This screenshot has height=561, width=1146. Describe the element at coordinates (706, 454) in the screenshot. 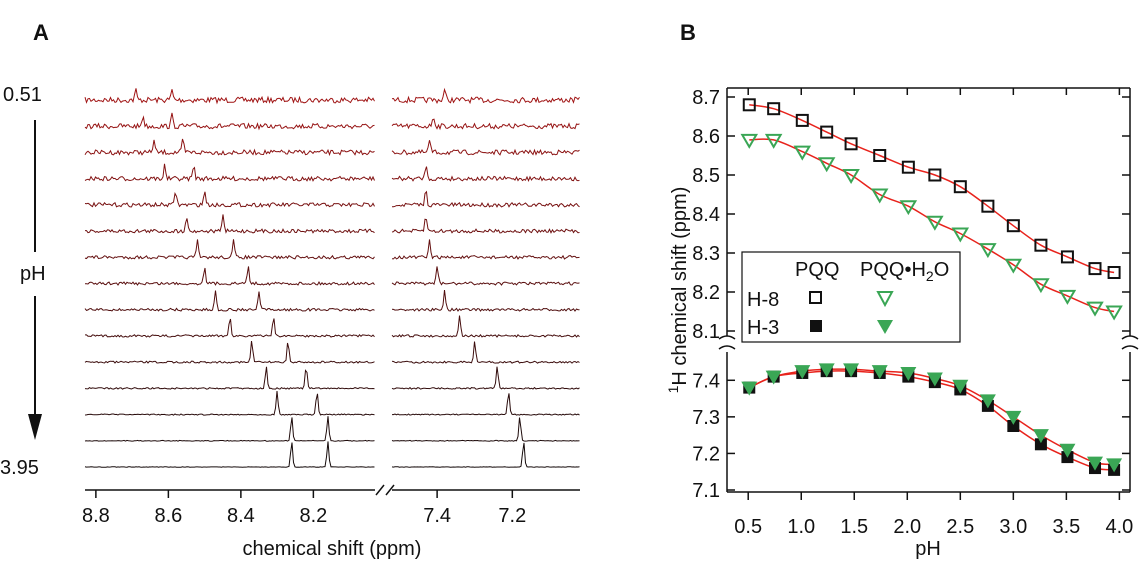

I see `b-y-tick-label: 7.2` at that location.